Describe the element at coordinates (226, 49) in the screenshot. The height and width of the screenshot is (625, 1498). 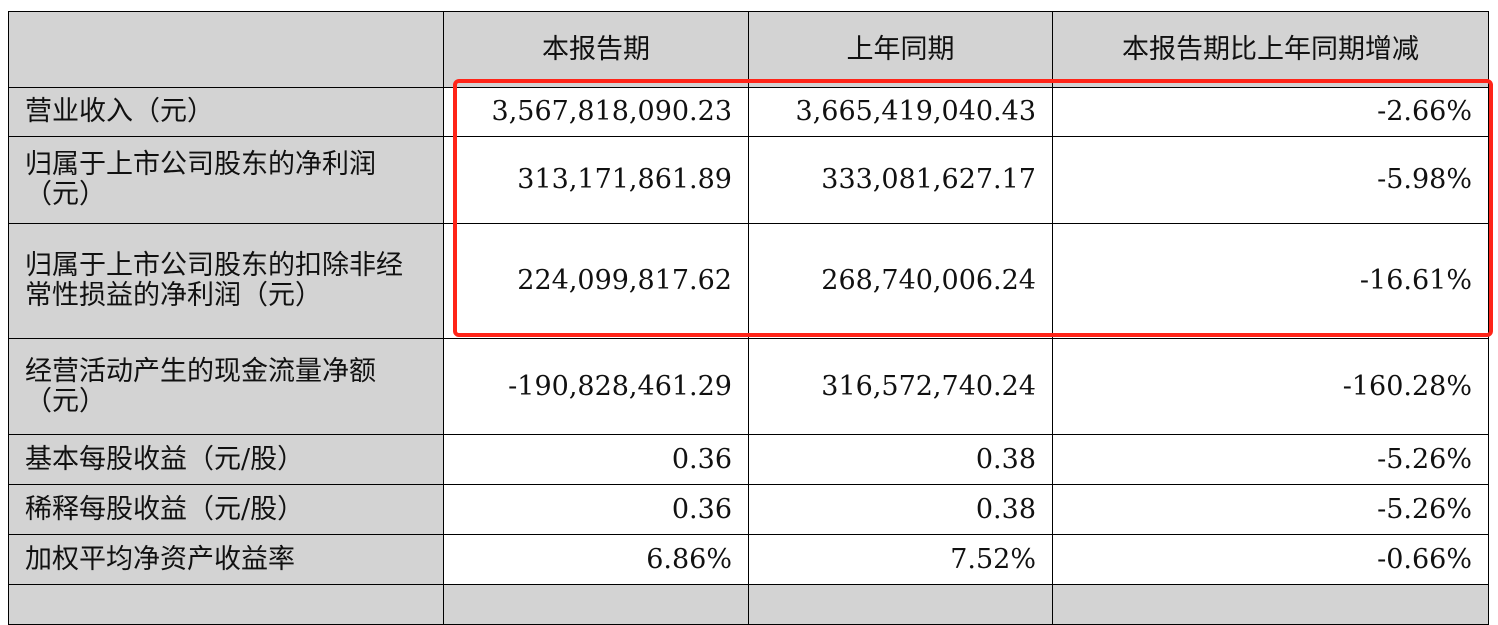
I see `header-blank` at that location.